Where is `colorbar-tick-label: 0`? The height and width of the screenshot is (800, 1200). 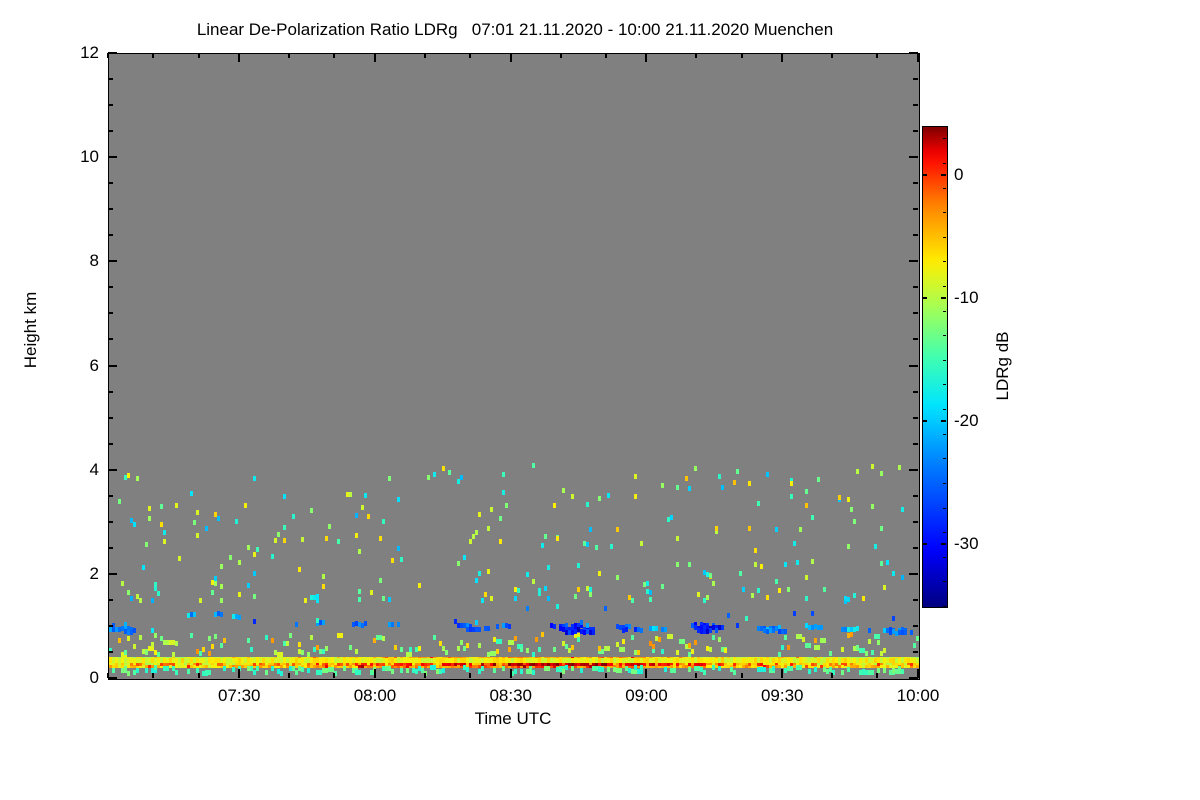 colorbar-tick-label: 0 is located at coordinates (959, 175).